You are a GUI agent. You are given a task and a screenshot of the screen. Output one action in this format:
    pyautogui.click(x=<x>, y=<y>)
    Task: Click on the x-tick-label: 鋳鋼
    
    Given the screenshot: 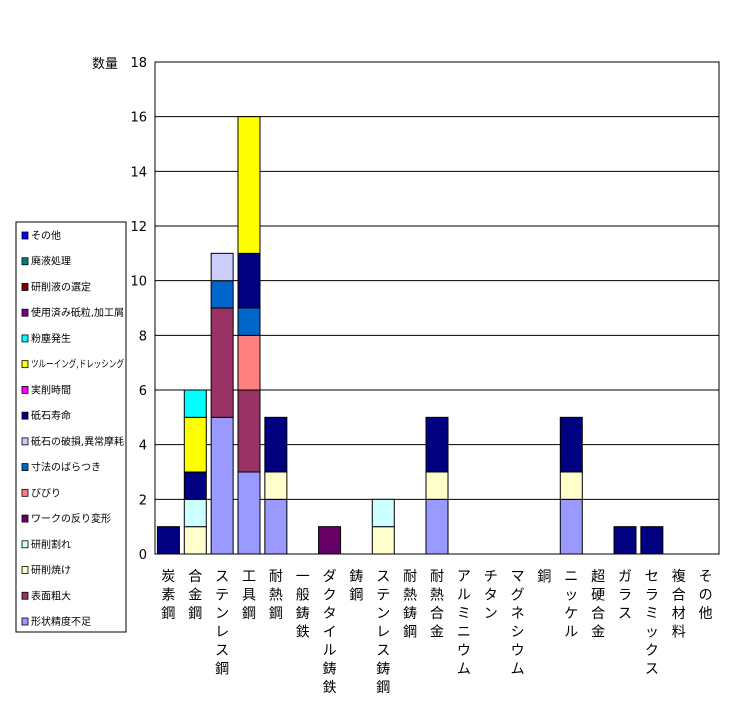 What is the action you would take?
    pyautogui.click(x=356, y=586)
    